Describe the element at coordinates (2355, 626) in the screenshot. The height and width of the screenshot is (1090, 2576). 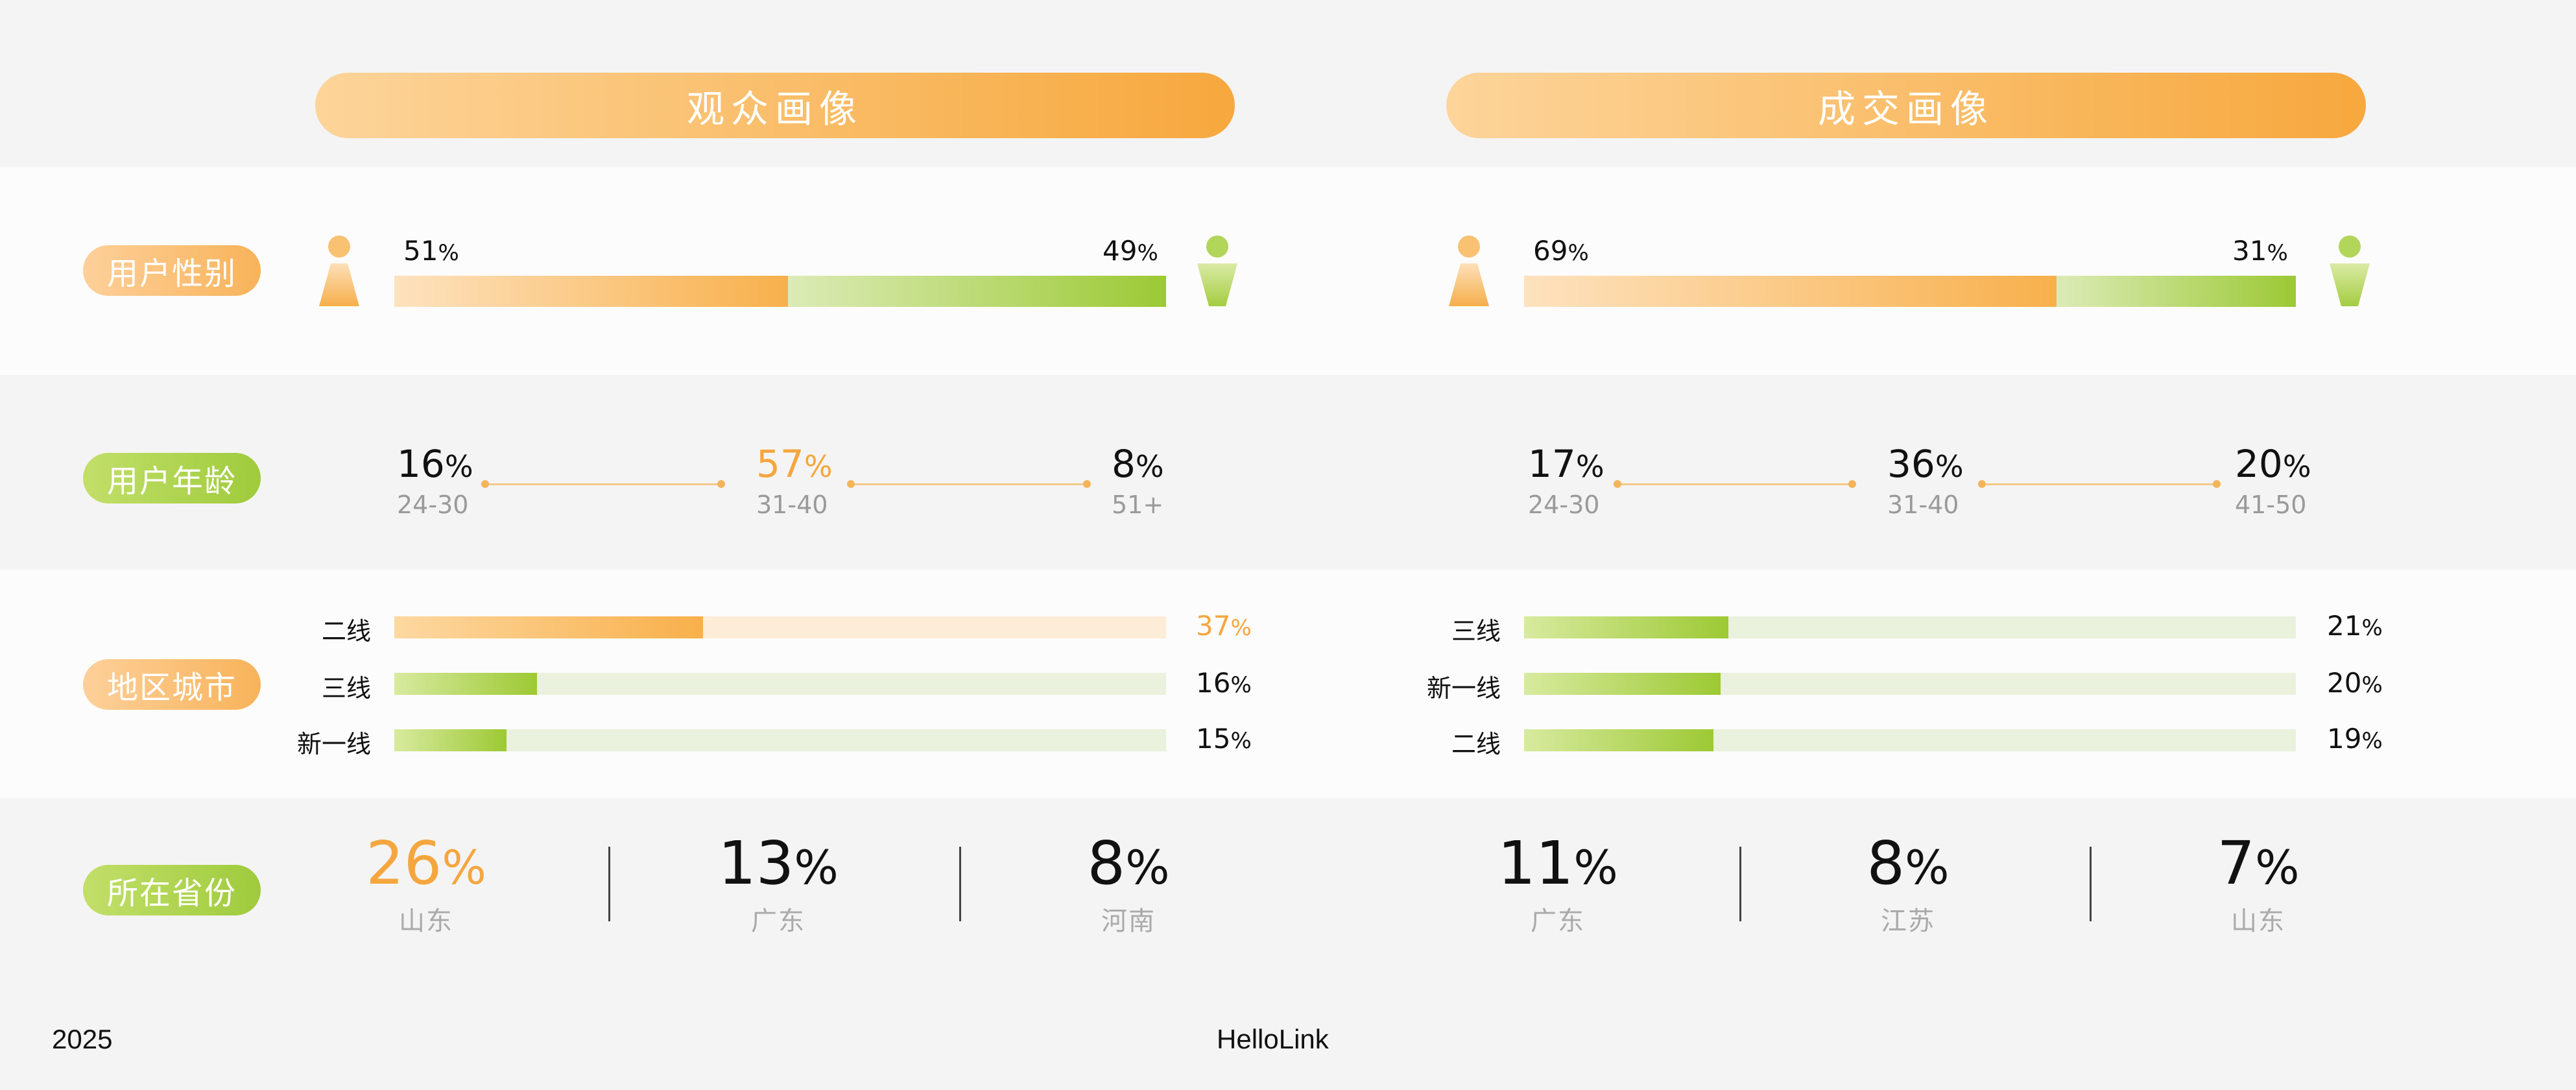
I see `region-pct: 21%` at that location.